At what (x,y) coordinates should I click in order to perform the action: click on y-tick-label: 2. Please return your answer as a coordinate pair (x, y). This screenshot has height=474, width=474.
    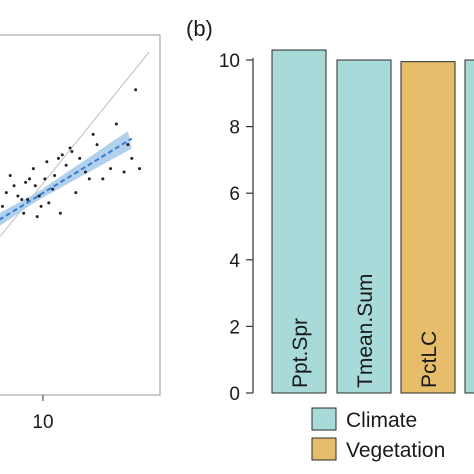
    Looking at the image, I should click on (234, 327).